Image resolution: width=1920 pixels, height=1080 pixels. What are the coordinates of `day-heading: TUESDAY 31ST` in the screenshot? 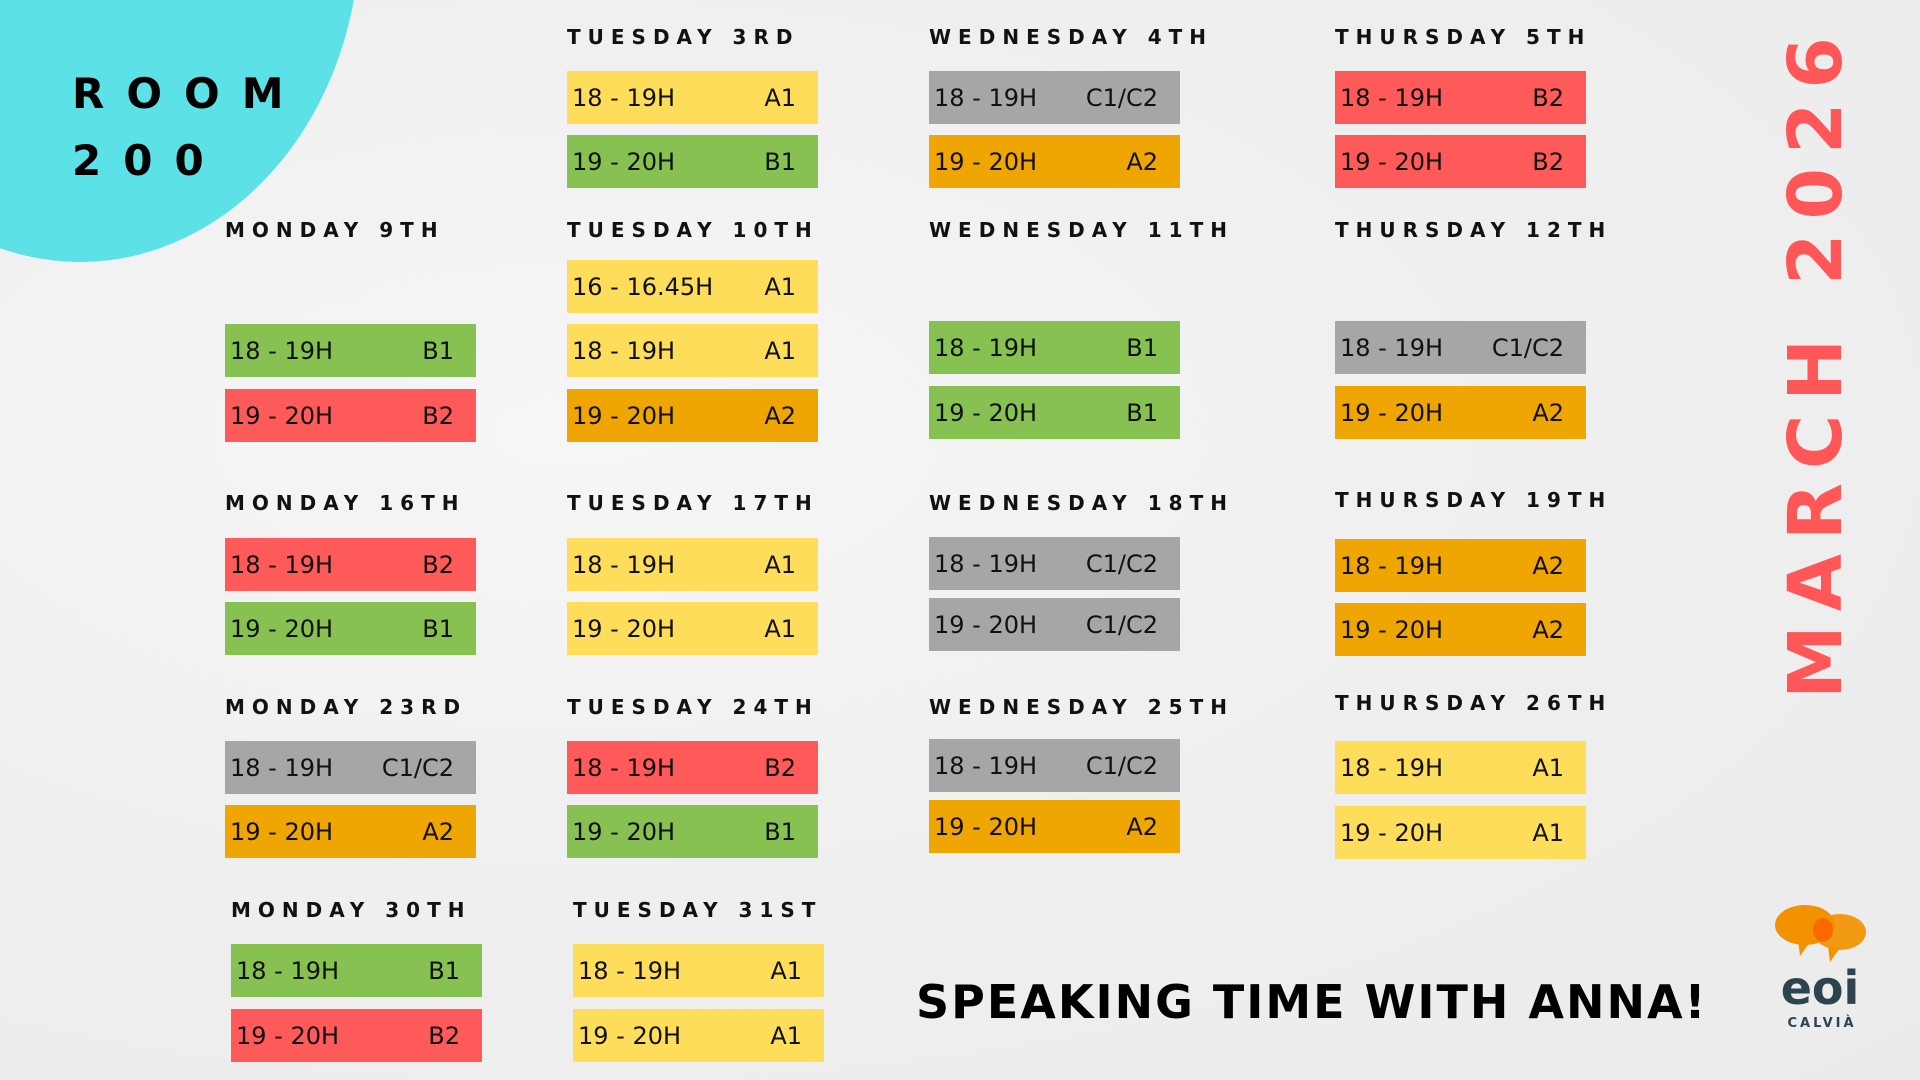 It's located at (698, 910).